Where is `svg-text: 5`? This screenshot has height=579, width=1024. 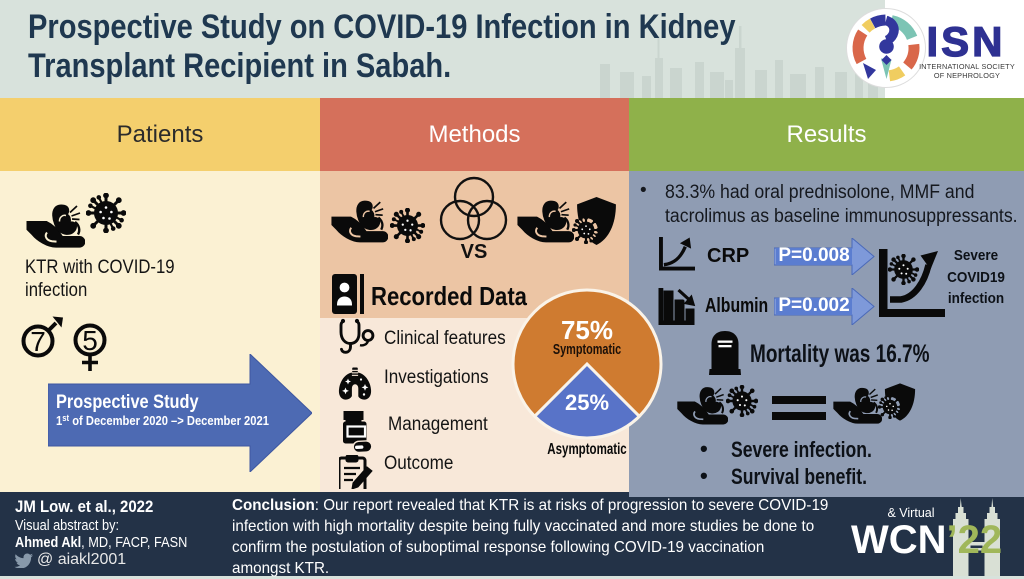 svg-text: 5 is located at coordinates (90, 340).